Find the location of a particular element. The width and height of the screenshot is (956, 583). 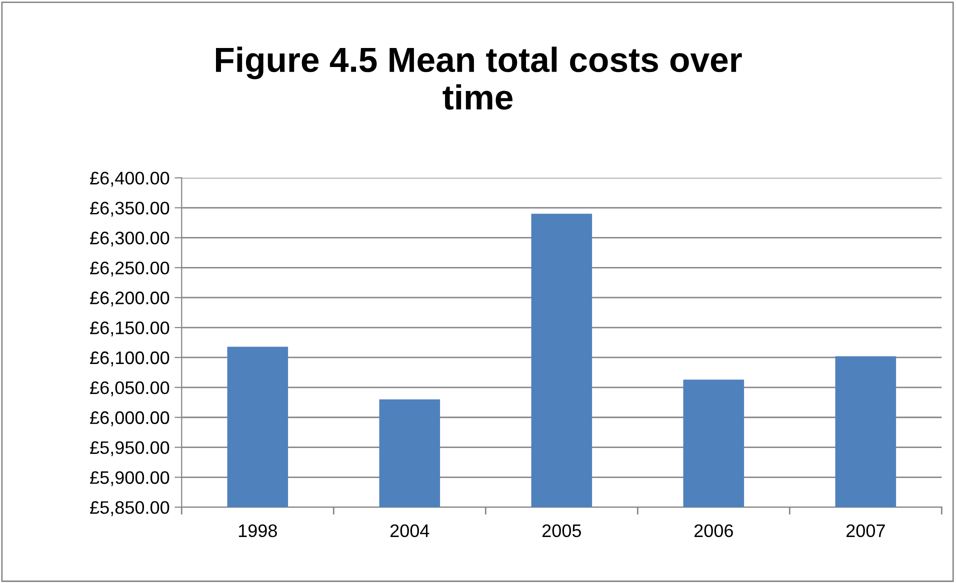

y-tick-label: £6,200.00 is located at coordinates (130, 299).